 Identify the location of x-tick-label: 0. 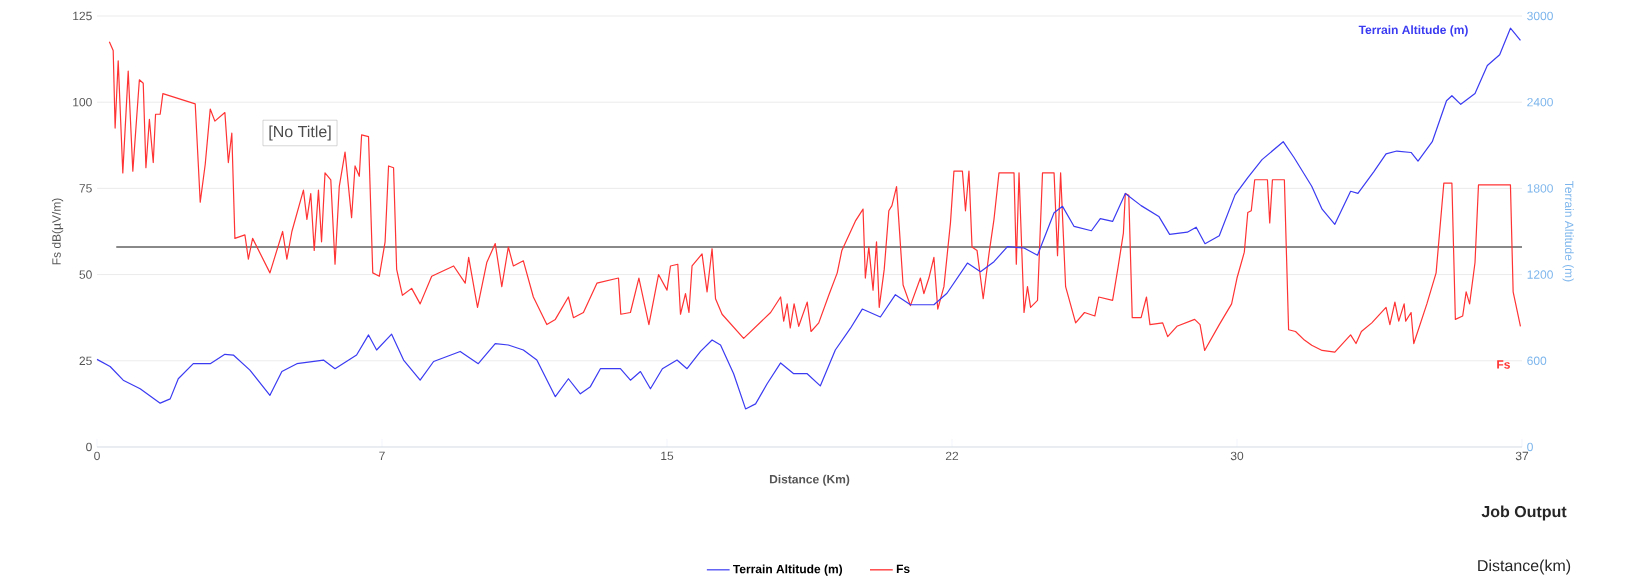
(97, 456).